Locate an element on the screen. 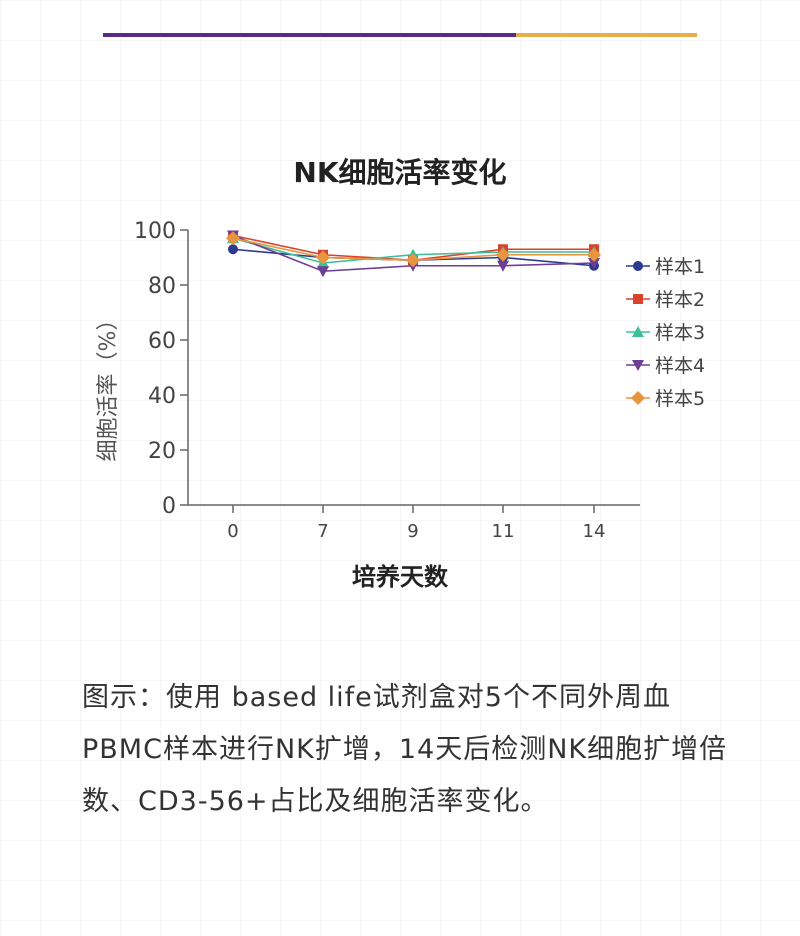 The image size is (800, 936). legend-item: 样本4 is located at coordinates (665, 366).